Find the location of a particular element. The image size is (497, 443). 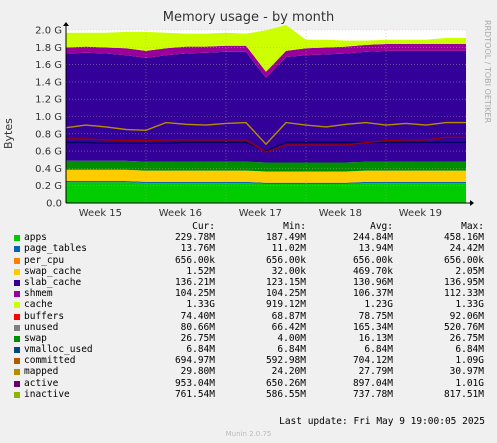

y-tick-label: 0.6 G is located at coordinates (48, 152).